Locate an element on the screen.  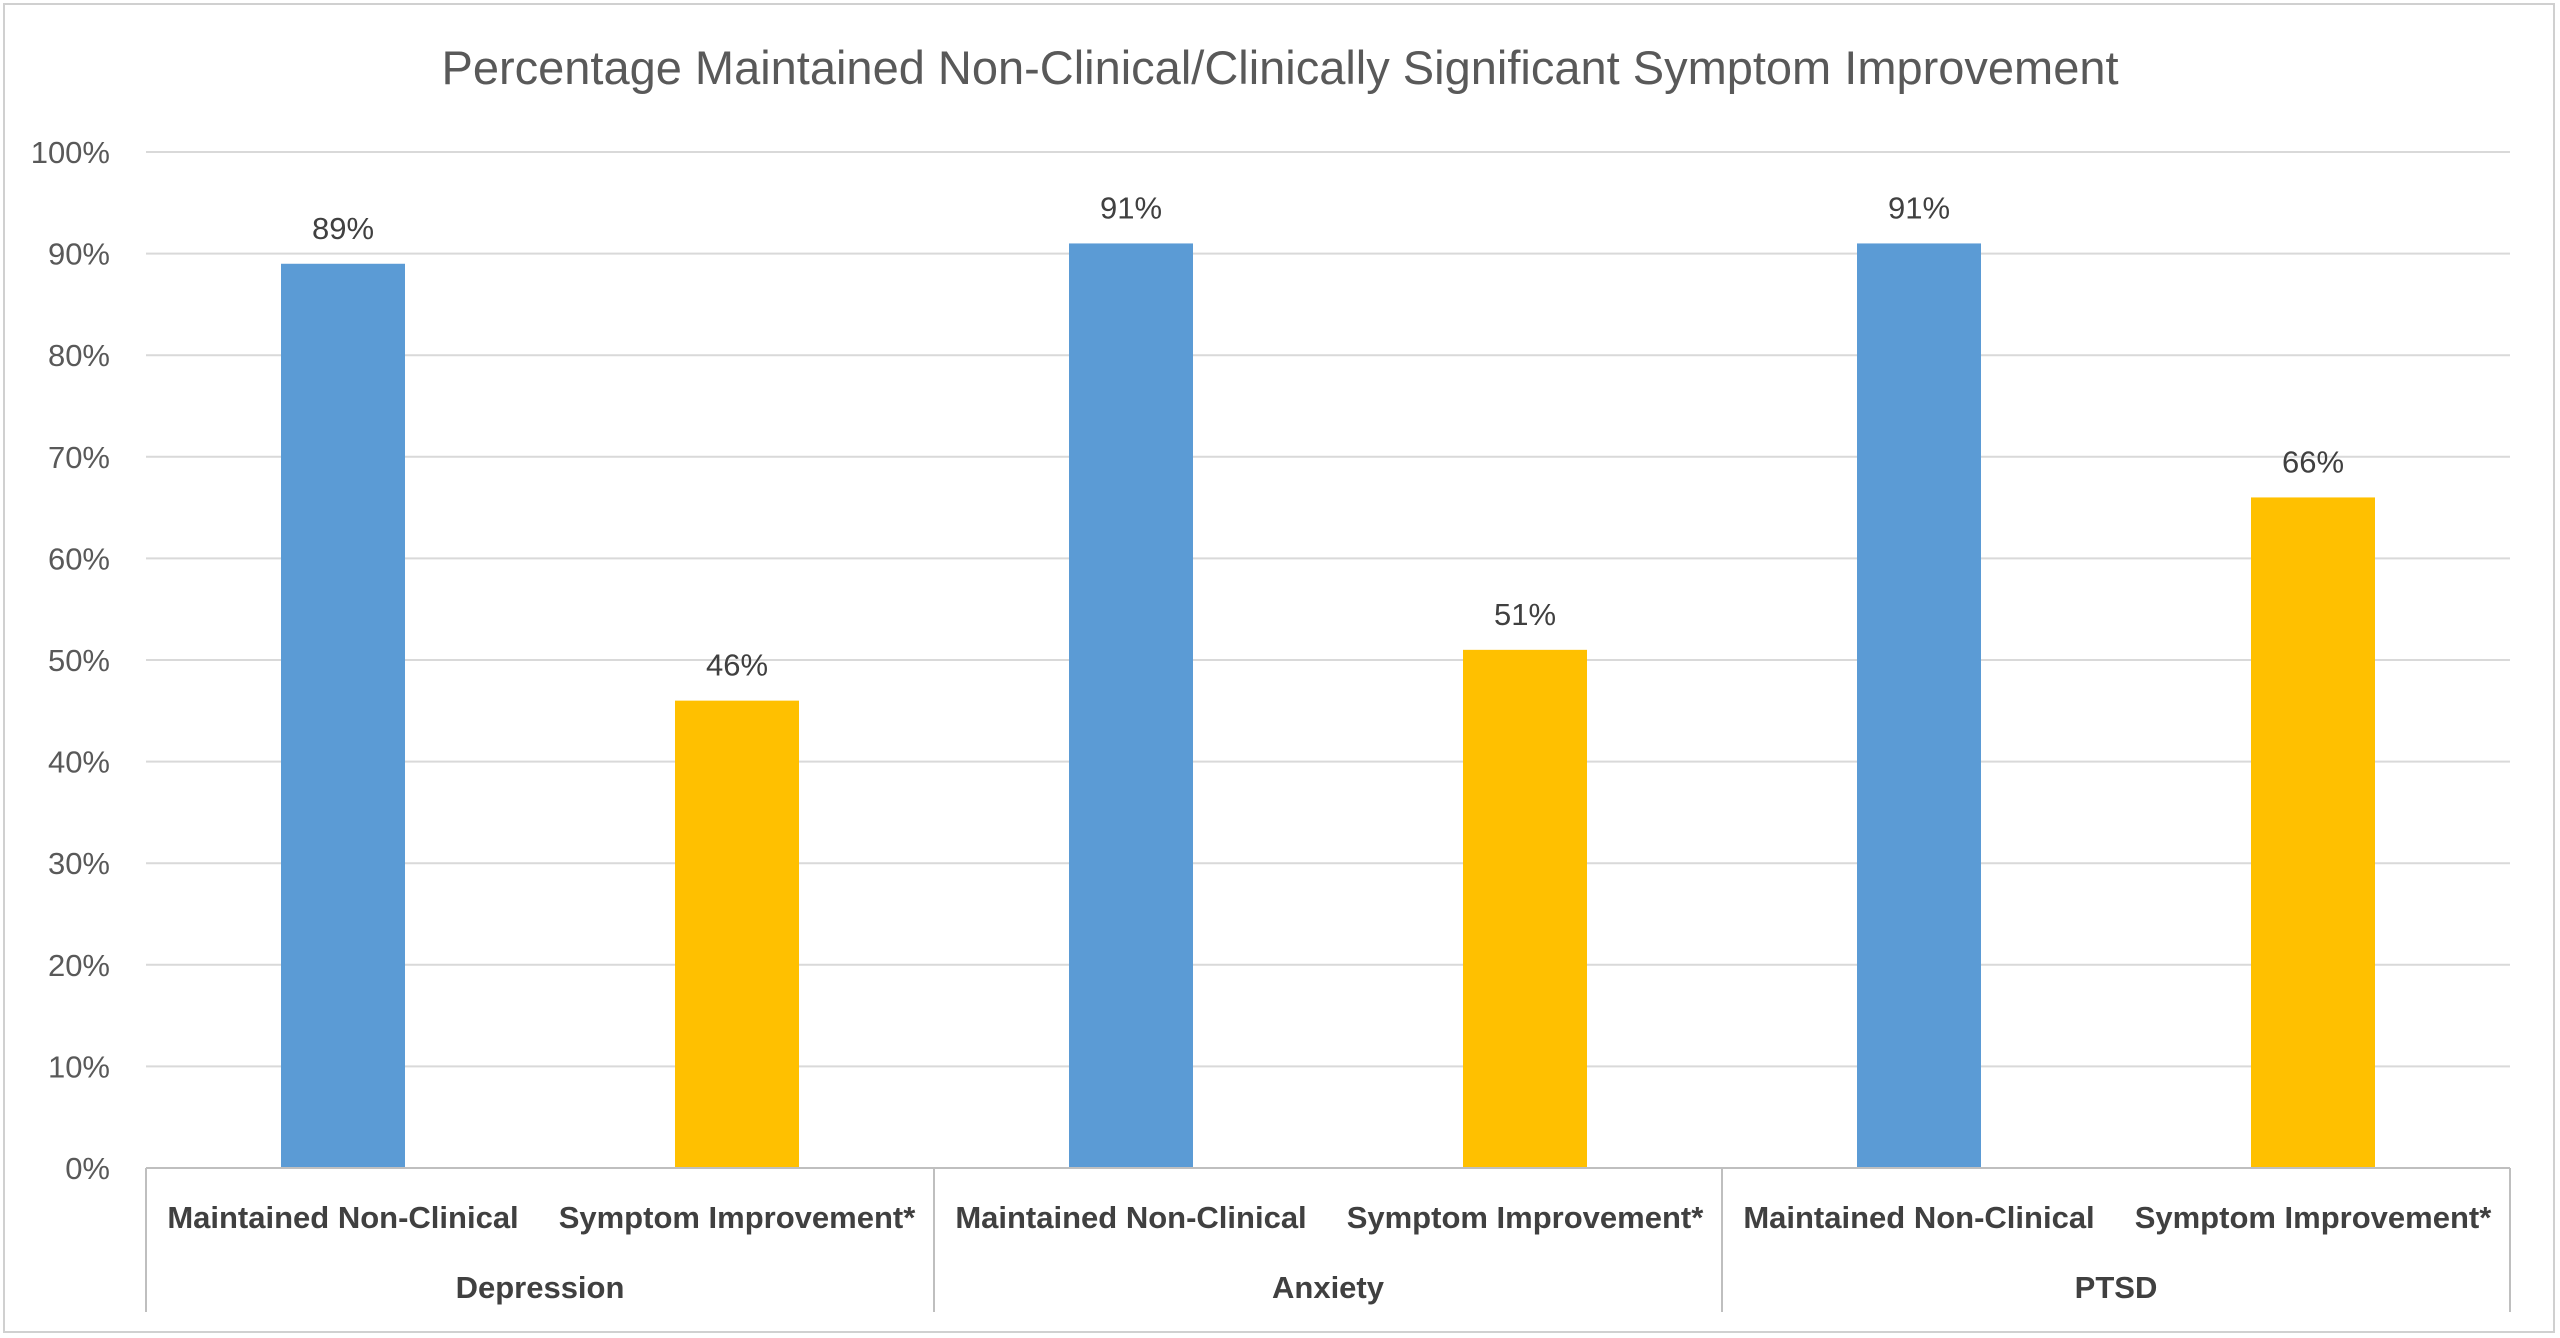
y-tick-label: 80% is located at coordinates (79, 355).